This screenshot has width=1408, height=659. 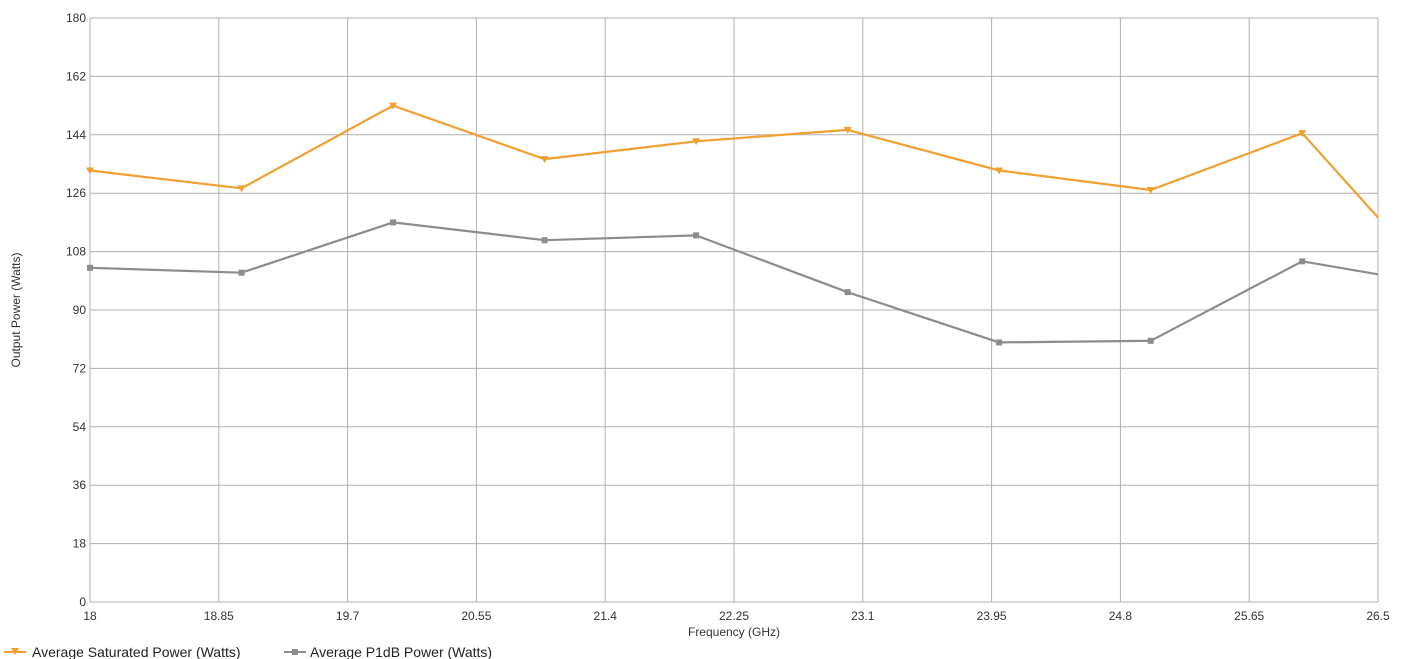 What do you see at coordinates (80, 485) in the screenshot?
I see `y-tick-label: 36` at bounding box center [80, 485].